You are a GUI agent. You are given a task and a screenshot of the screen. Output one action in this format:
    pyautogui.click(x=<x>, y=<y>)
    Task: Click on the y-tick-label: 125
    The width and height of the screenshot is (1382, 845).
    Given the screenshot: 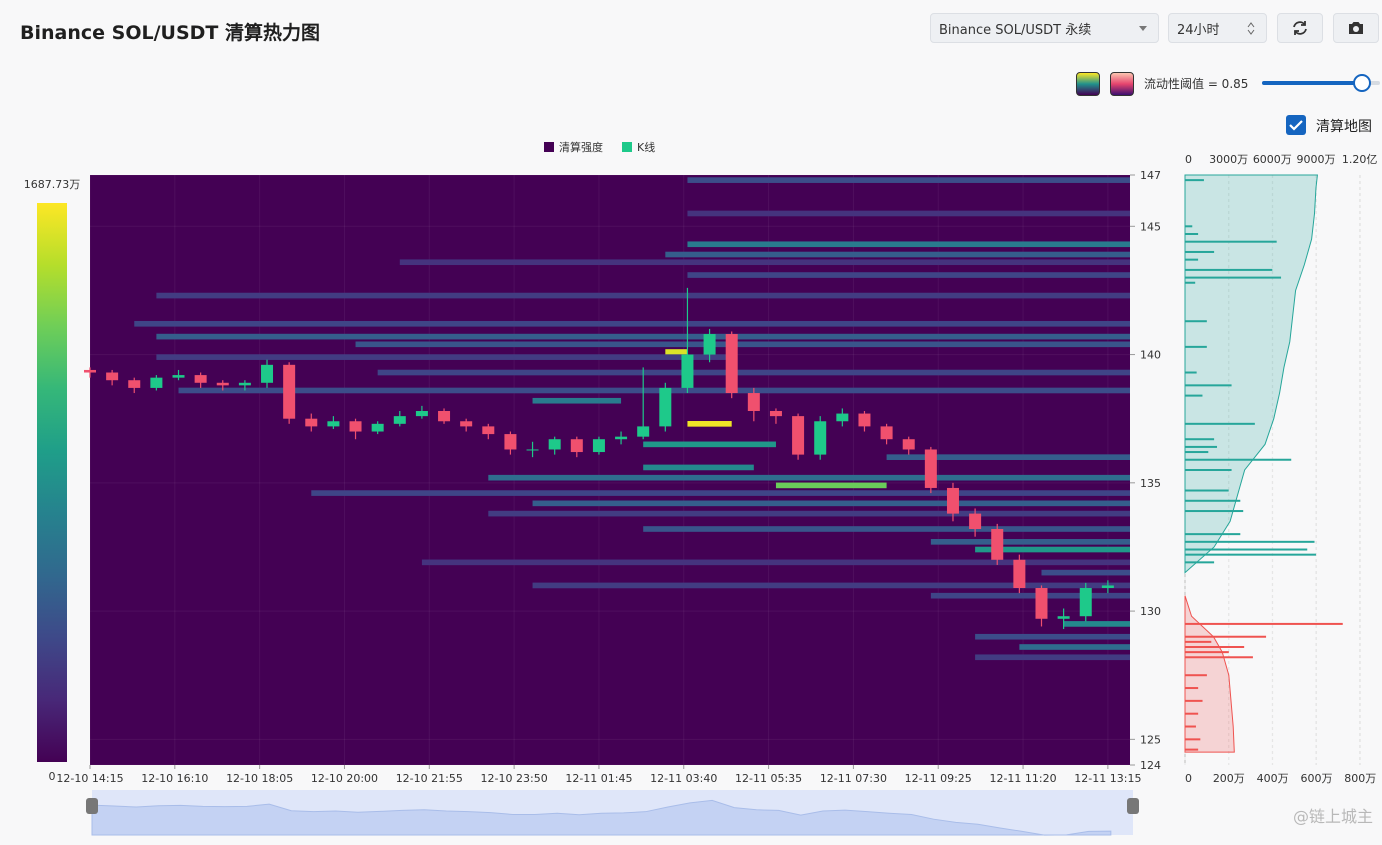 What is the action you would take?
    pyautogui.click(x=1150, y=739)
    